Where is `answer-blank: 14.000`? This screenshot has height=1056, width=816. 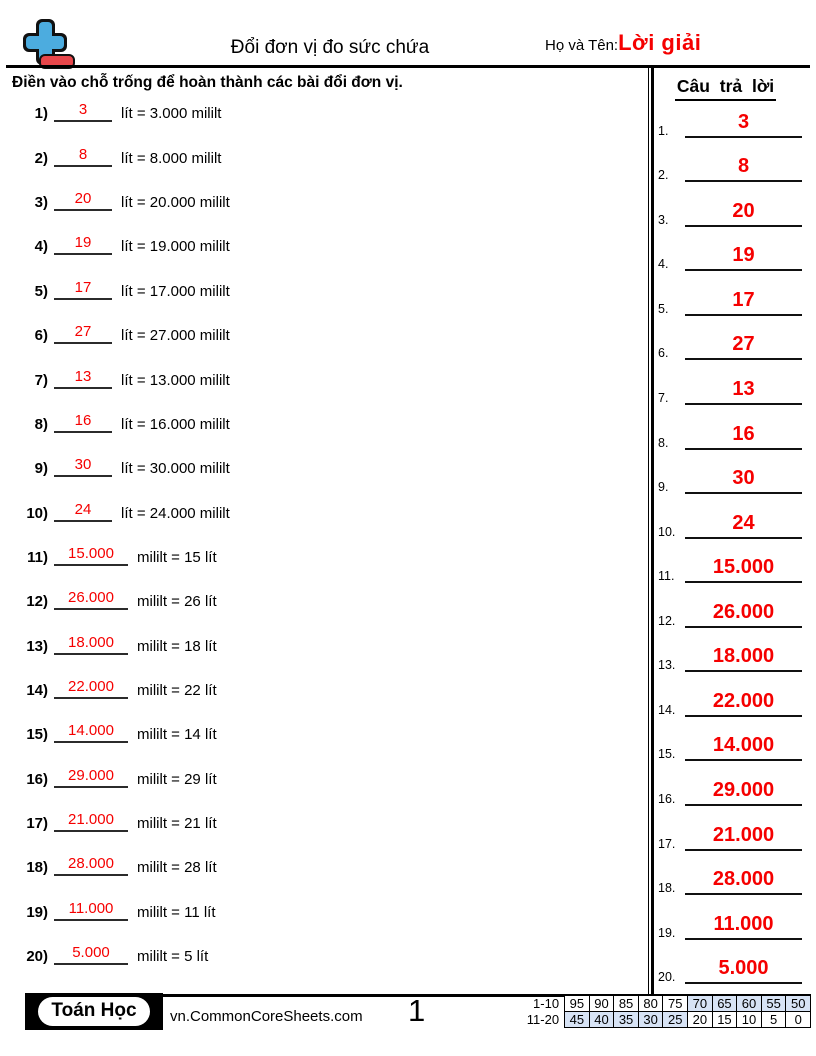 answer-blank: 14.000 is located at coordinates (91, 733).